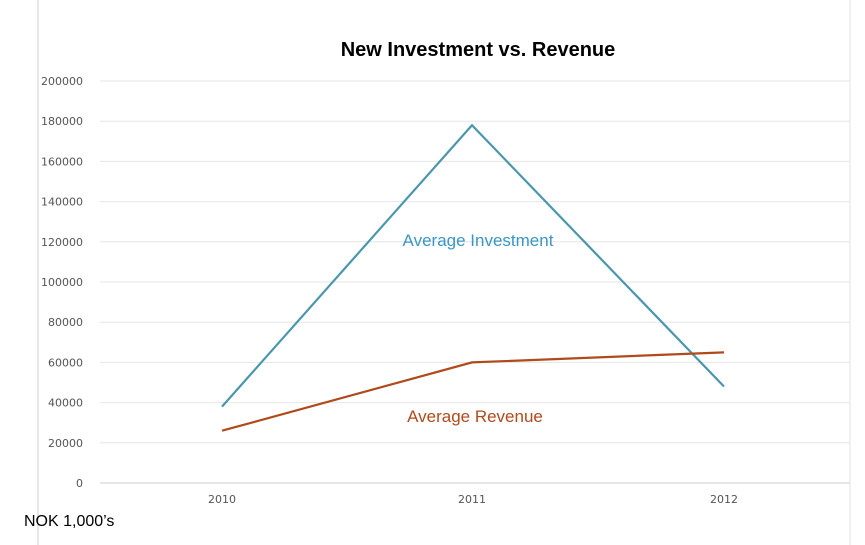 The height and width of the screenshot is (545, 865). I want to click on y-tick-label: 140000, so click(62, 202).